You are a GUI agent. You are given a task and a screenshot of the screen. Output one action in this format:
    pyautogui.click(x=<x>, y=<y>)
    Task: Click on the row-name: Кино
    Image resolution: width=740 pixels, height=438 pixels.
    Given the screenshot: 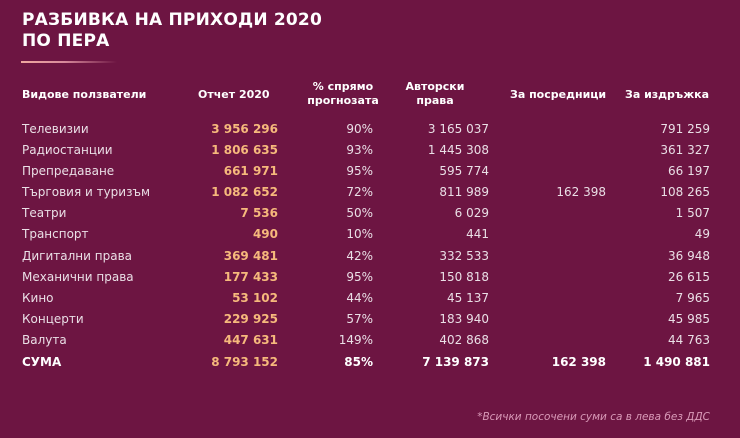 What is the action you would take?
    pyautogui.click(x=38, y=298)
    